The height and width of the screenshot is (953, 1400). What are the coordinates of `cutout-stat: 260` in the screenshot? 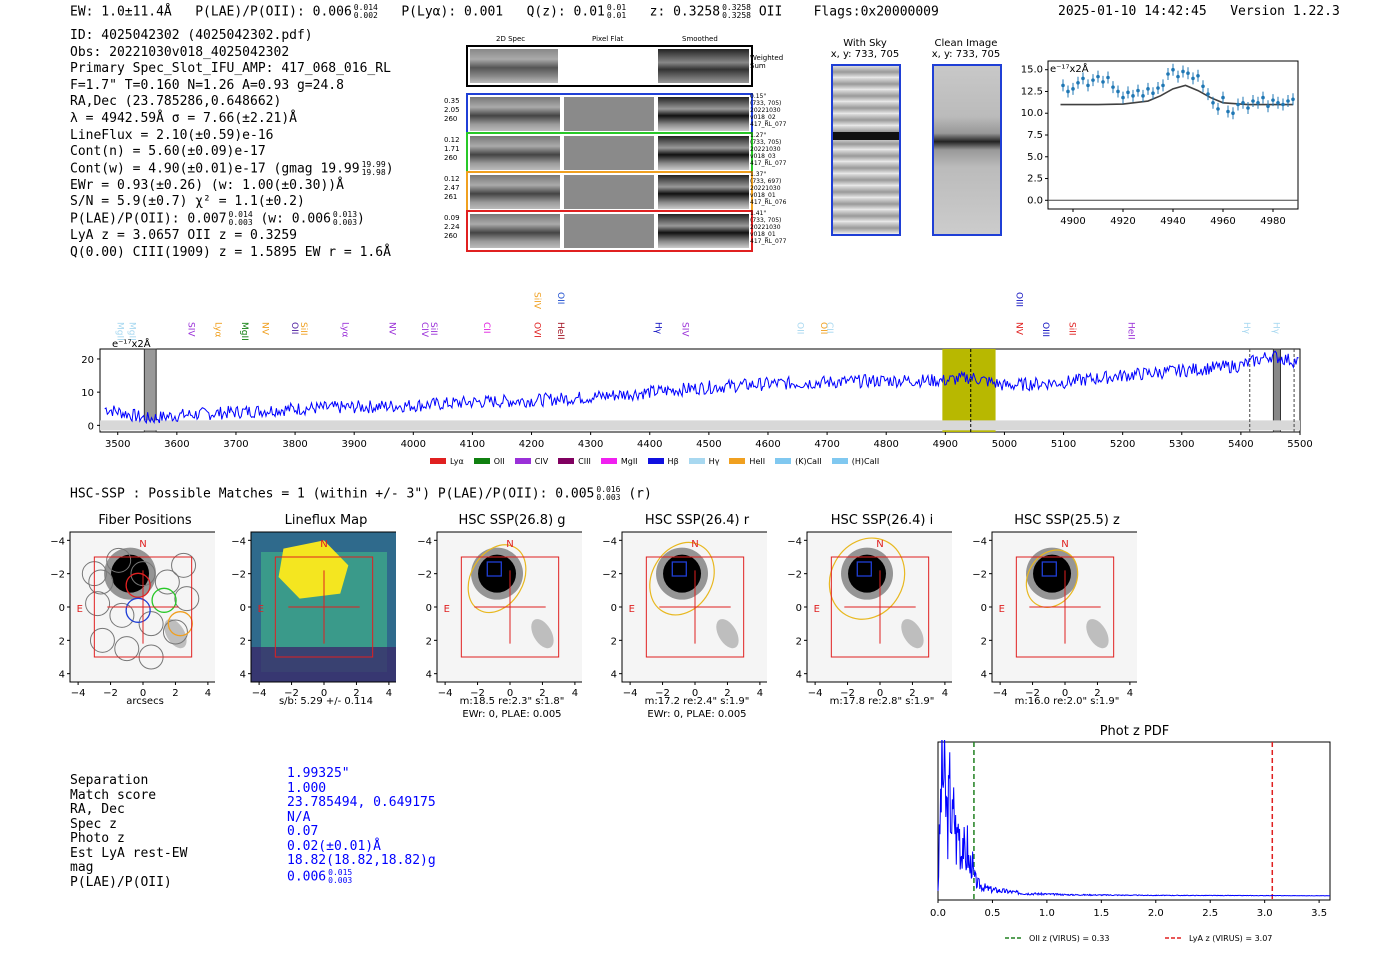 It's located at (451, 119).